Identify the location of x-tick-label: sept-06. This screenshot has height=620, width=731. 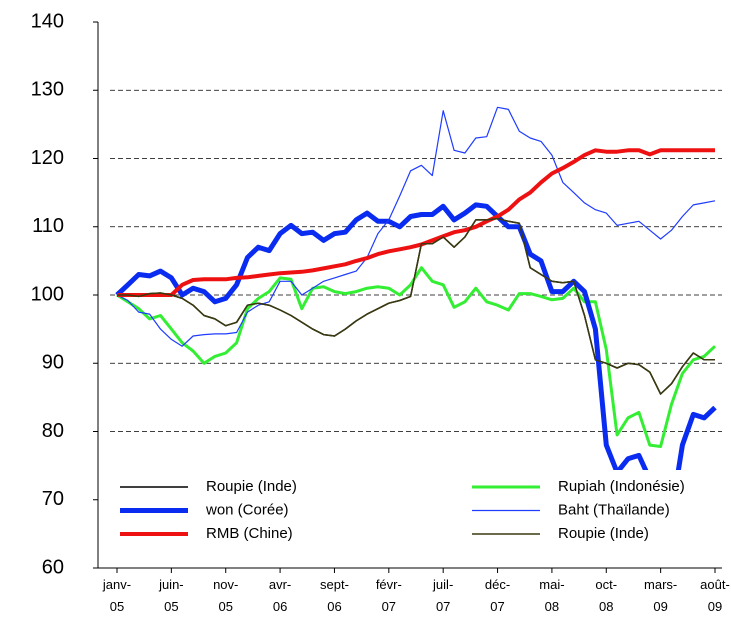
(334, 595).